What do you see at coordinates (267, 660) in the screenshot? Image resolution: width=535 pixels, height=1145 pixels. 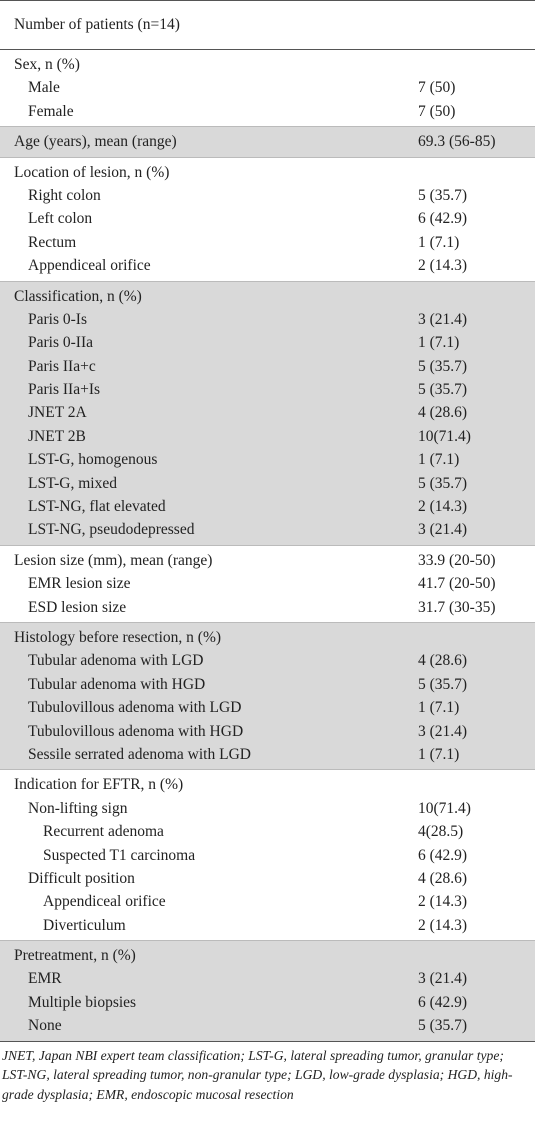 I see `table-row: Tubular adenoma with LGD 4 (28.6)` at bounding box center [267, 660].